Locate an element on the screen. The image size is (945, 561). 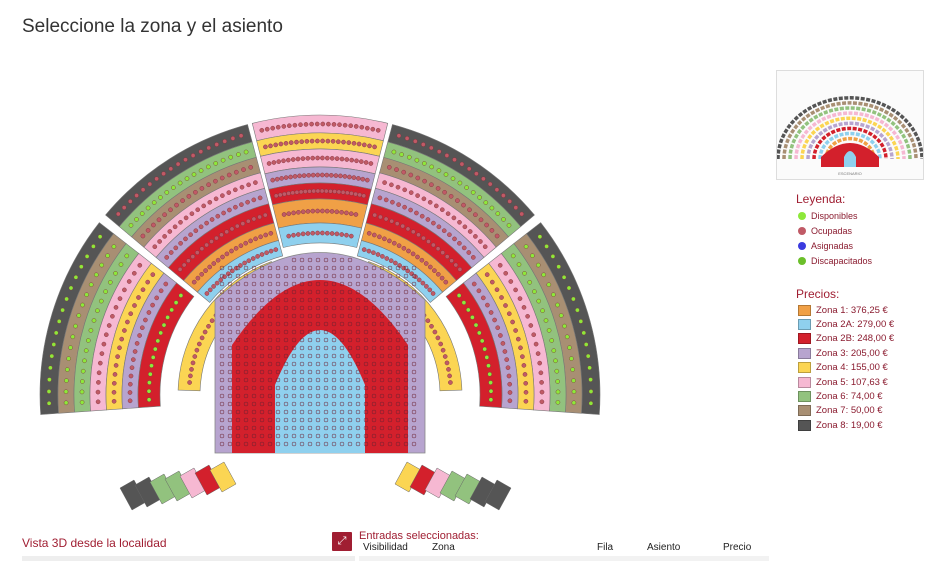
stalls-seat-grid is located at coordinates (318, 352).